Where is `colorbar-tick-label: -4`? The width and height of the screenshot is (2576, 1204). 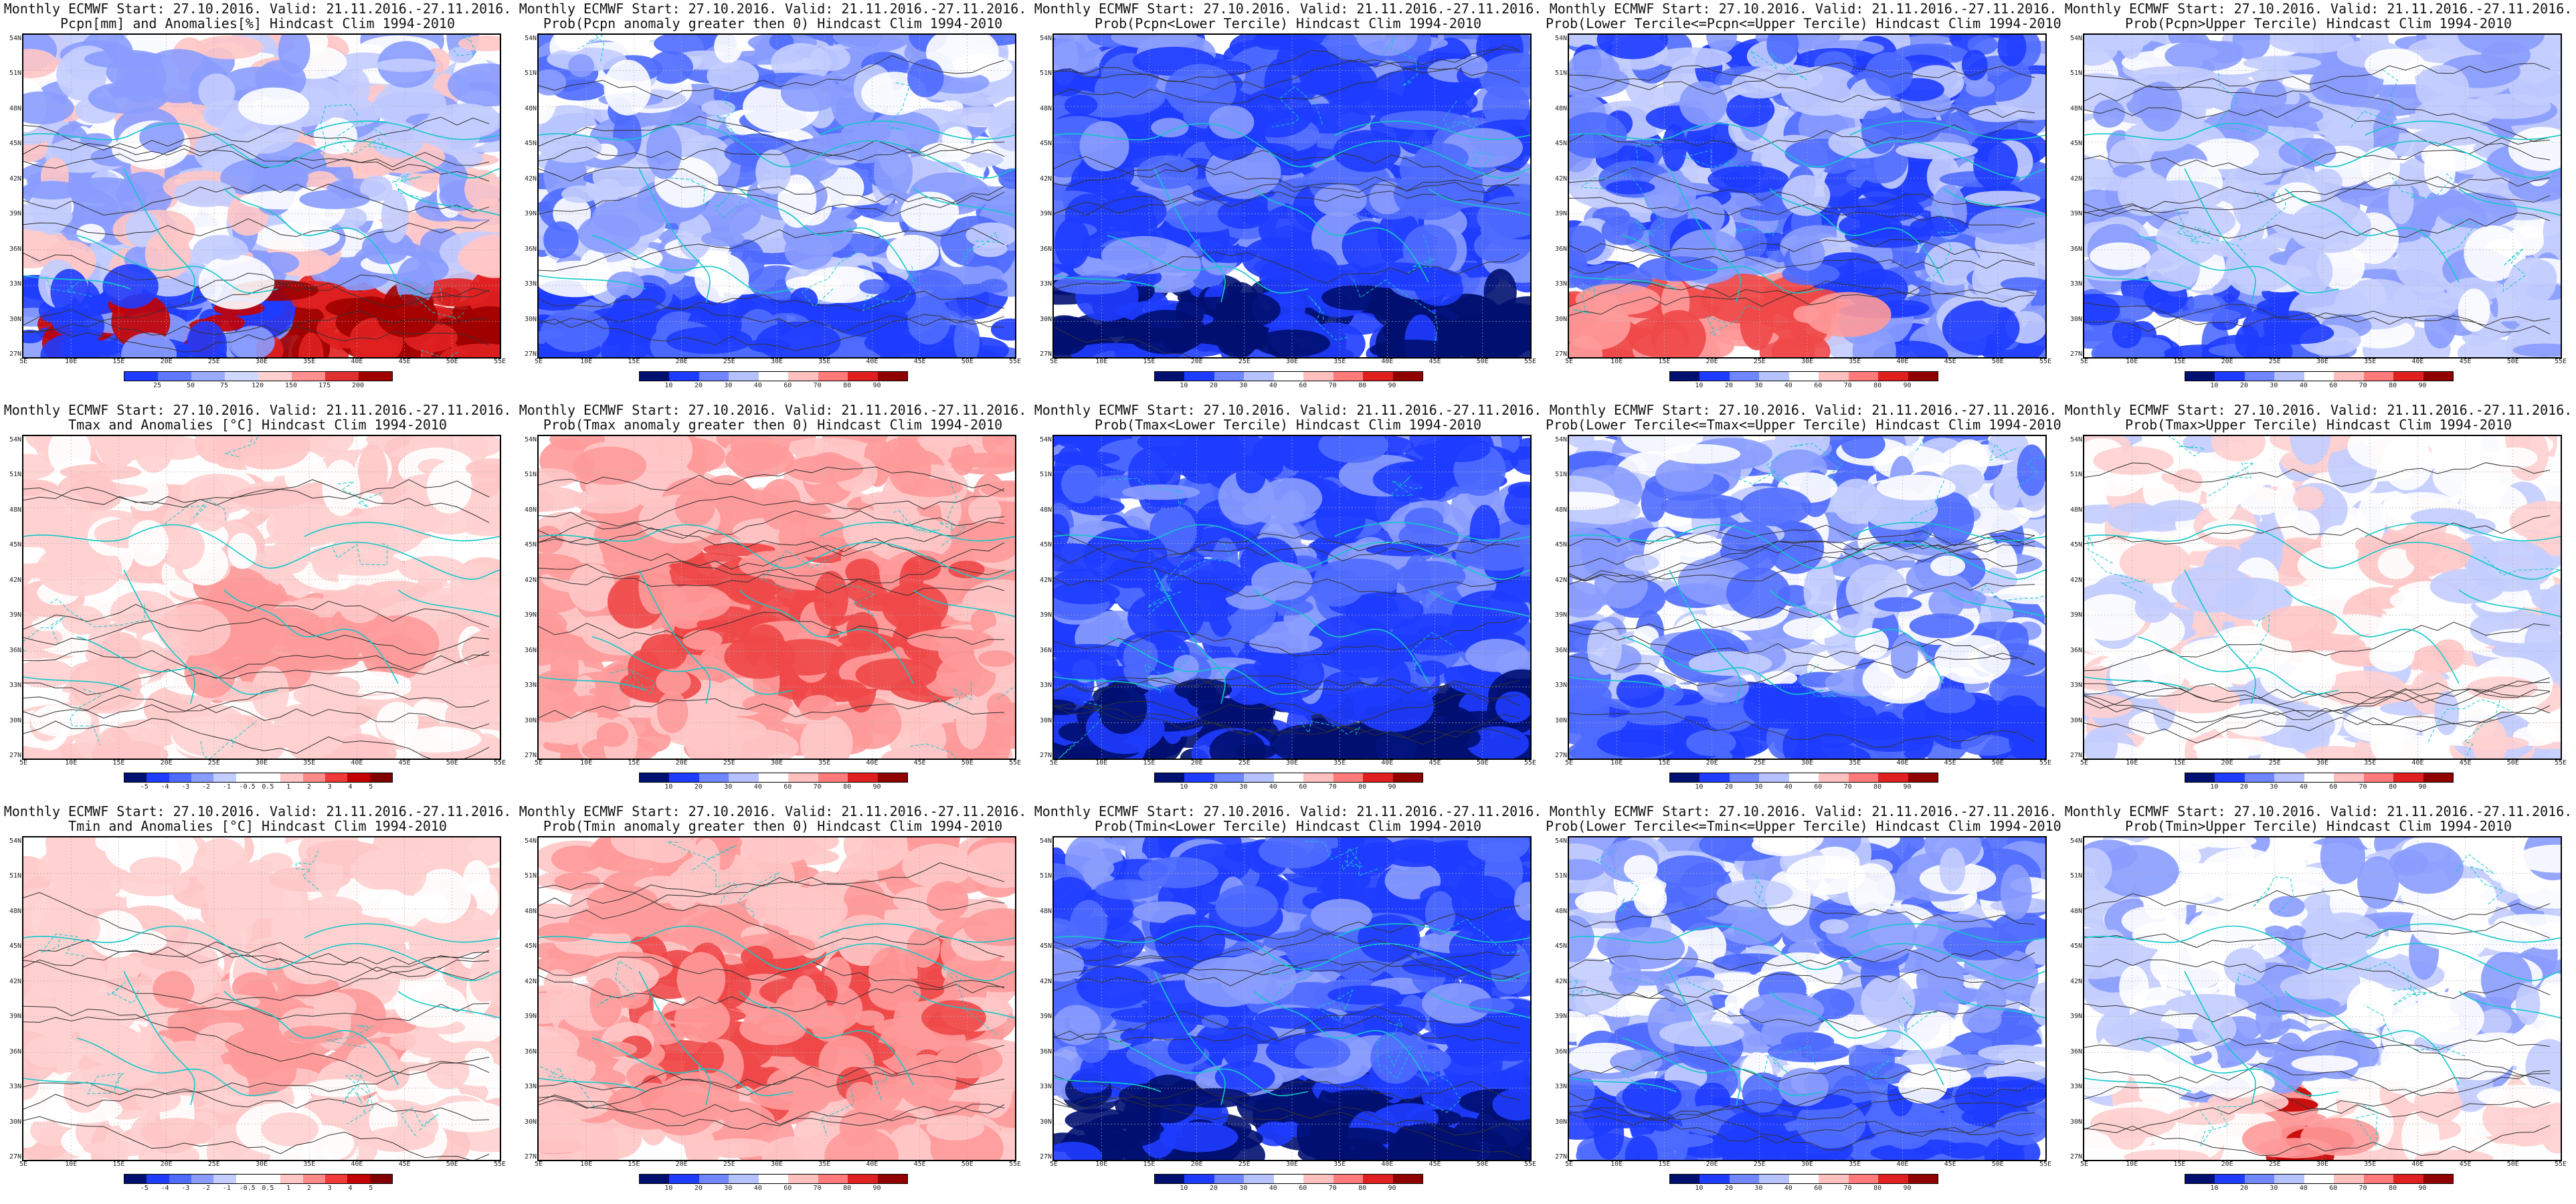 colorbar-tick-label: -4 is located at coordinates (165, 1188).